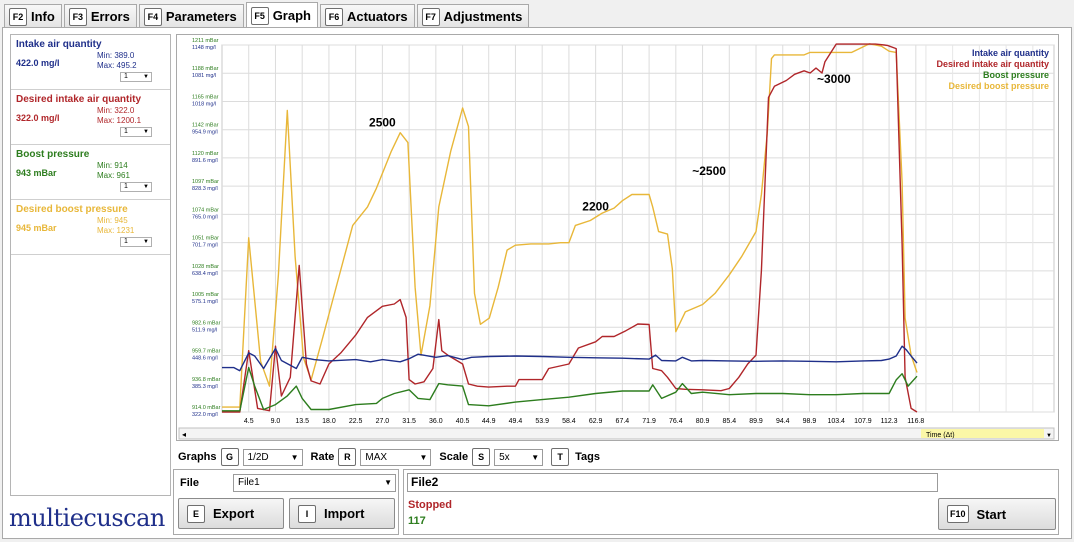 This screenshot has height=542, width=1074. What do you see at coordinates (281, 15) in the screenshot?
I see `tab-graph: F5 Graph` at bounding box center [281, 15].